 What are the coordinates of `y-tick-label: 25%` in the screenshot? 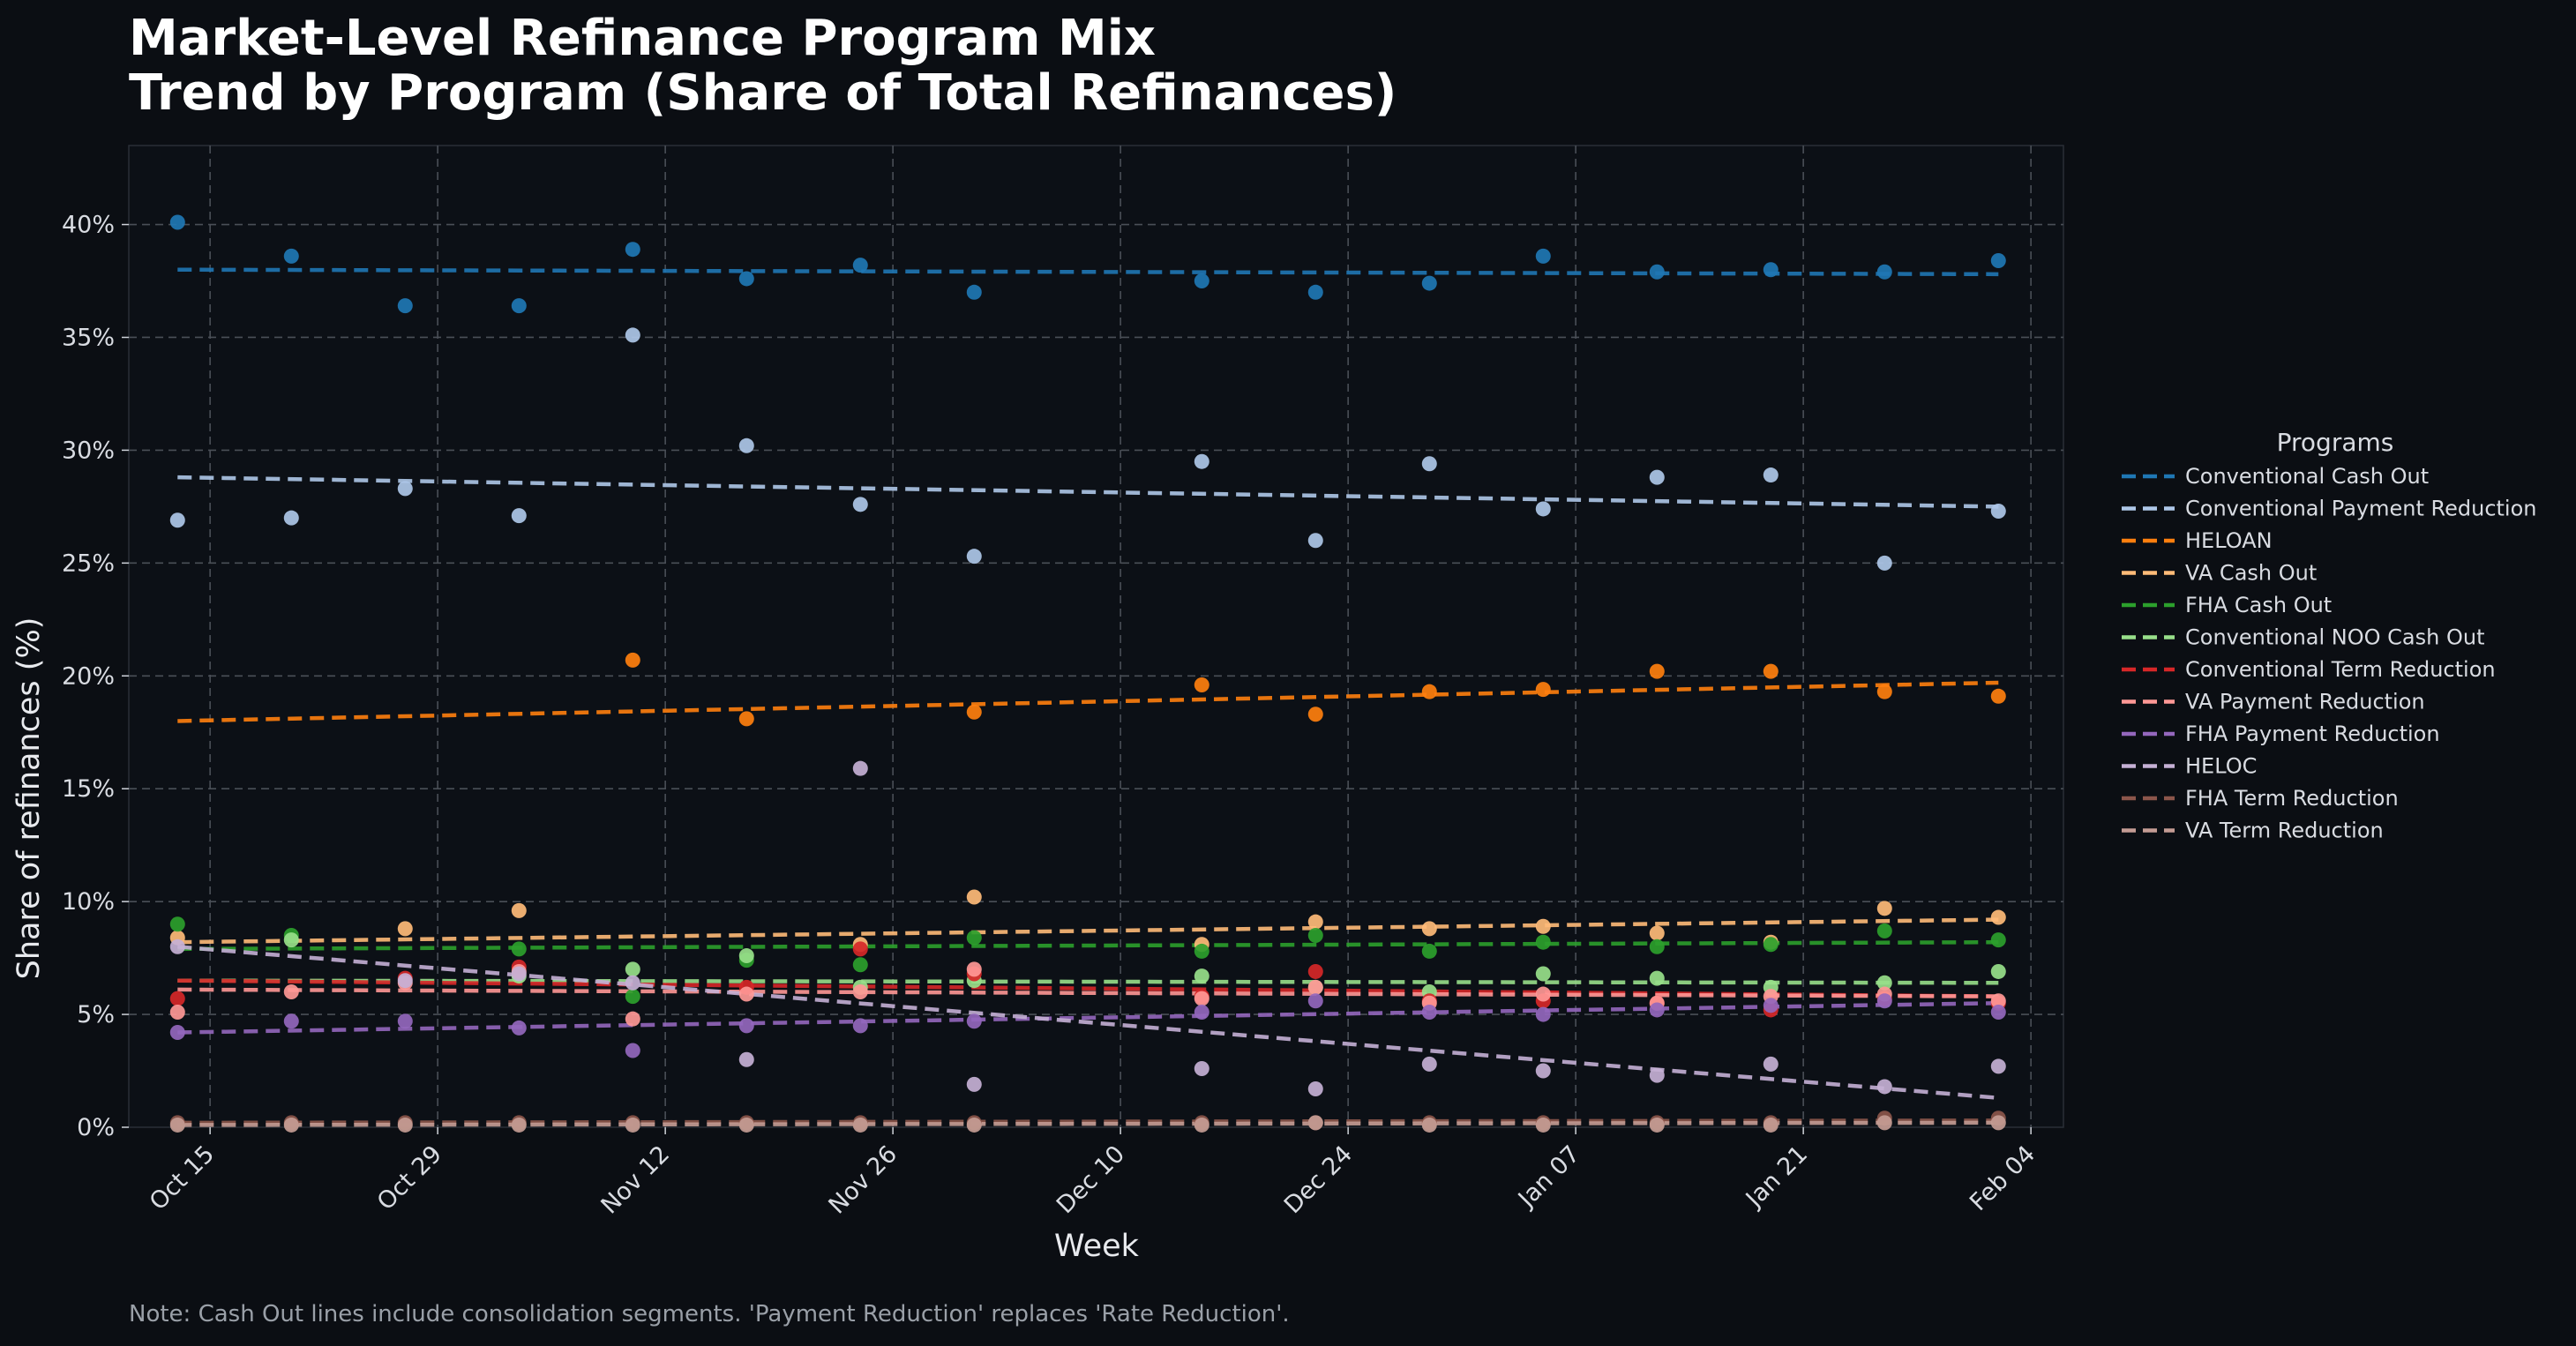 It's located at (89, 563).